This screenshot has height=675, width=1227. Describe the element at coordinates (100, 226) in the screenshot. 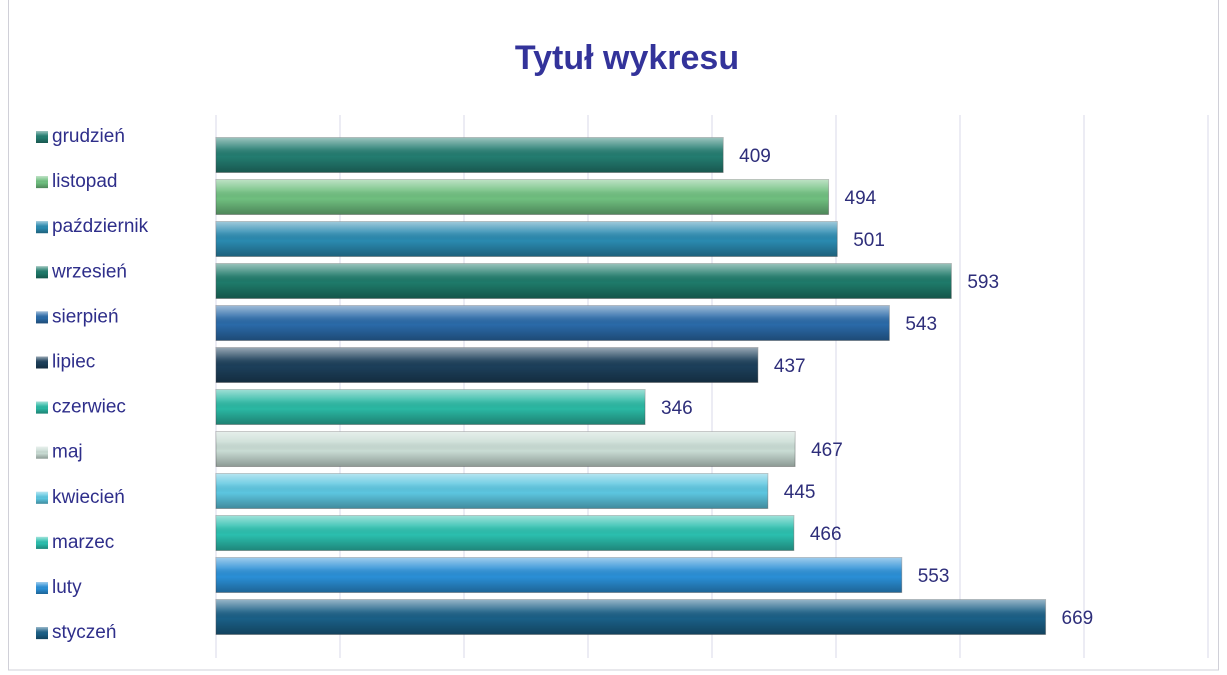

I see `legend-label: październik` at that location.